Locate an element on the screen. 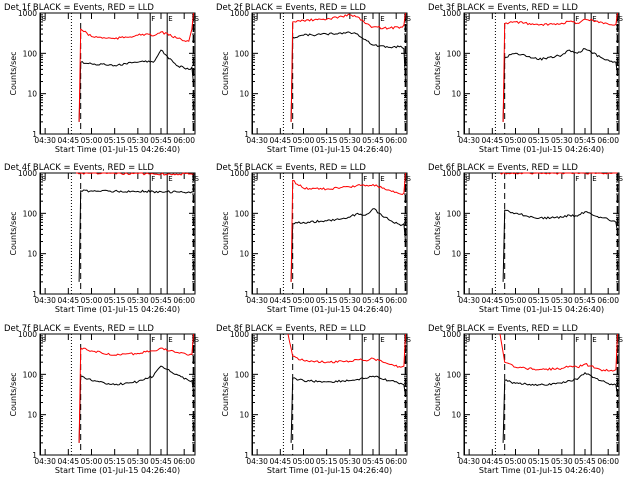  panel-title: Det 2f BLACK = Events, RED = LLD is located at coordinates (291, 8).